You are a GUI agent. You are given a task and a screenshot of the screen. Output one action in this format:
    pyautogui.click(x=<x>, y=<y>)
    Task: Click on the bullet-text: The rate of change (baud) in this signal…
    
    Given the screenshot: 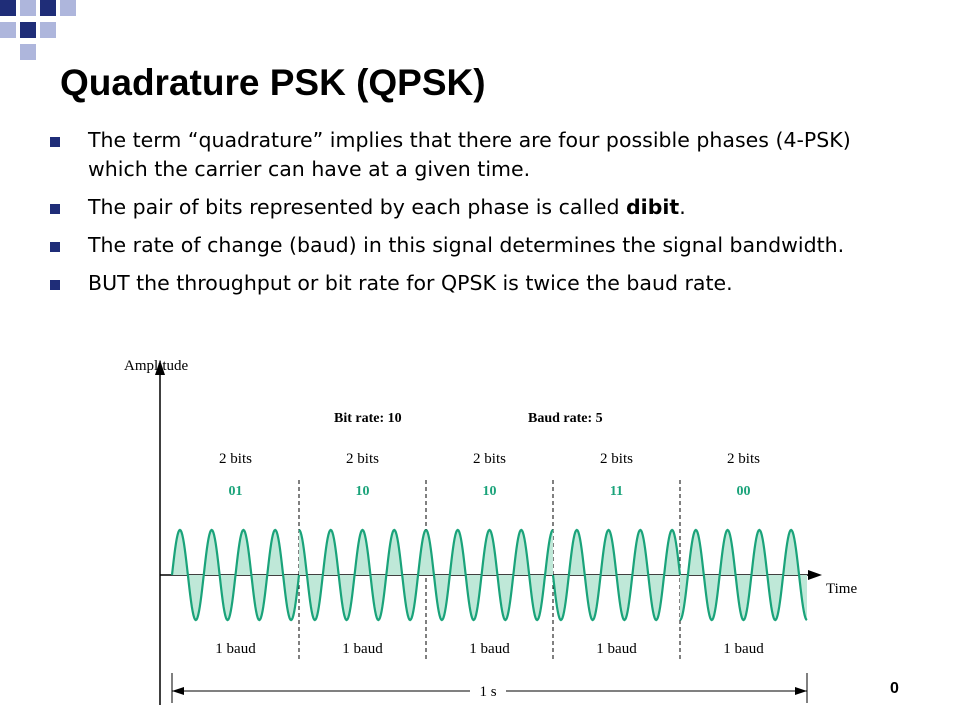 What is the action you would take?
    pyautogui.click(x=466, y=245)
    